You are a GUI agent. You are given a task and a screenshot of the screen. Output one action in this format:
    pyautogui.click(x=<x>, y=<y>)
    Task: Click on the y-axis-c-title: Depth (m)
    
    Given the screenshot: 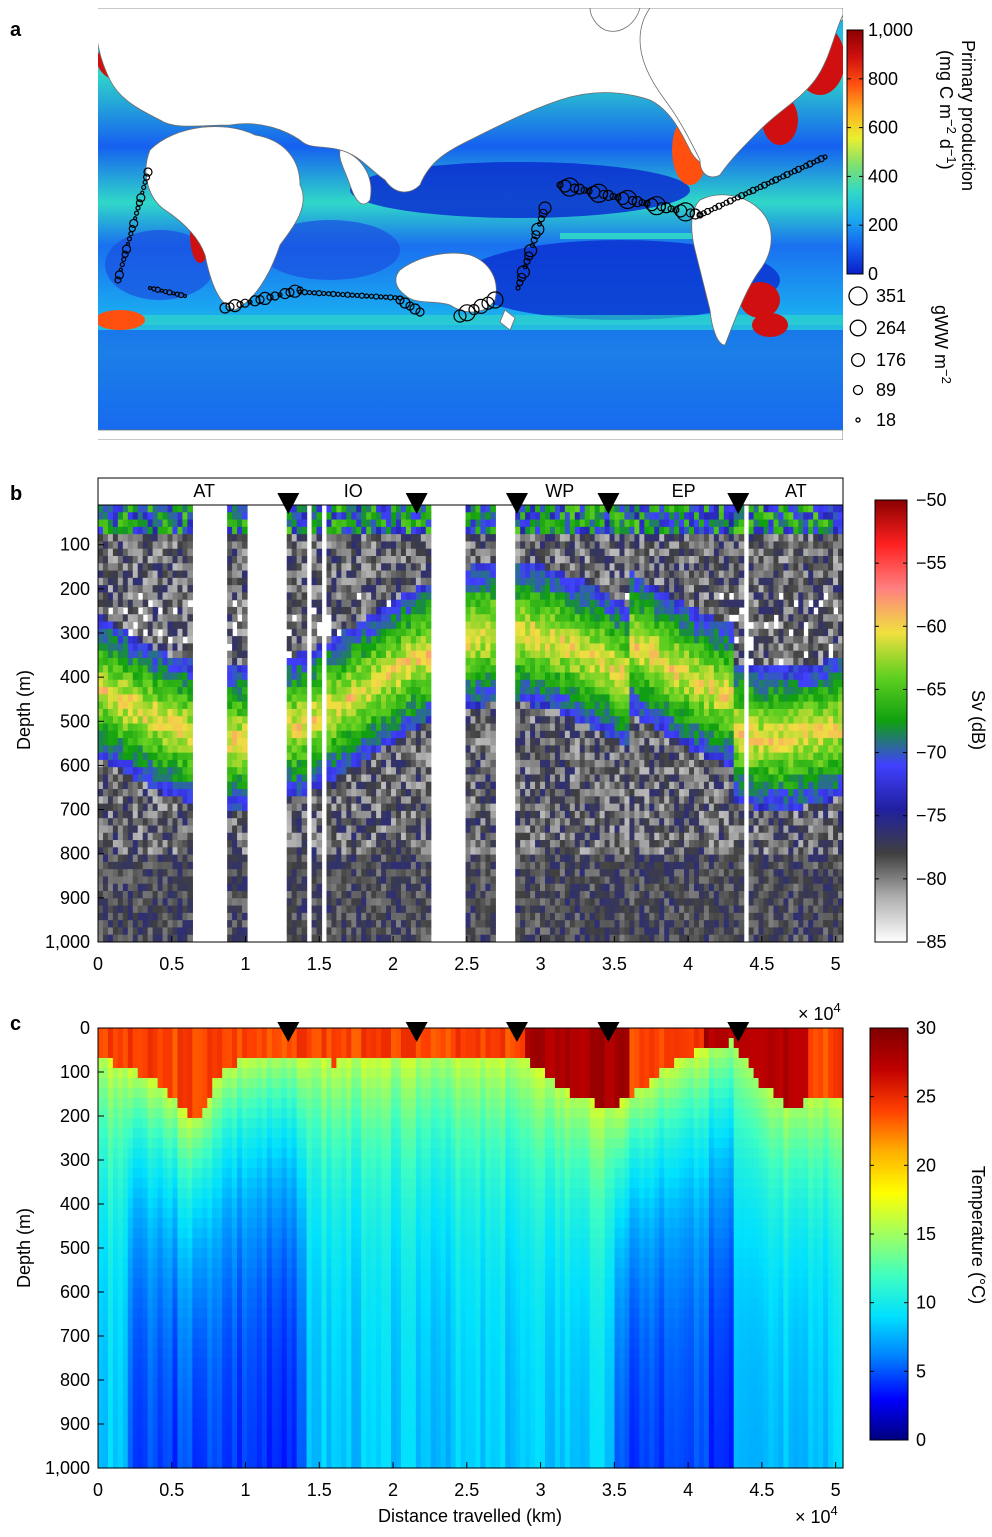 What is the action you would take?
    pyautogui.click(x=24, y=1248)
    